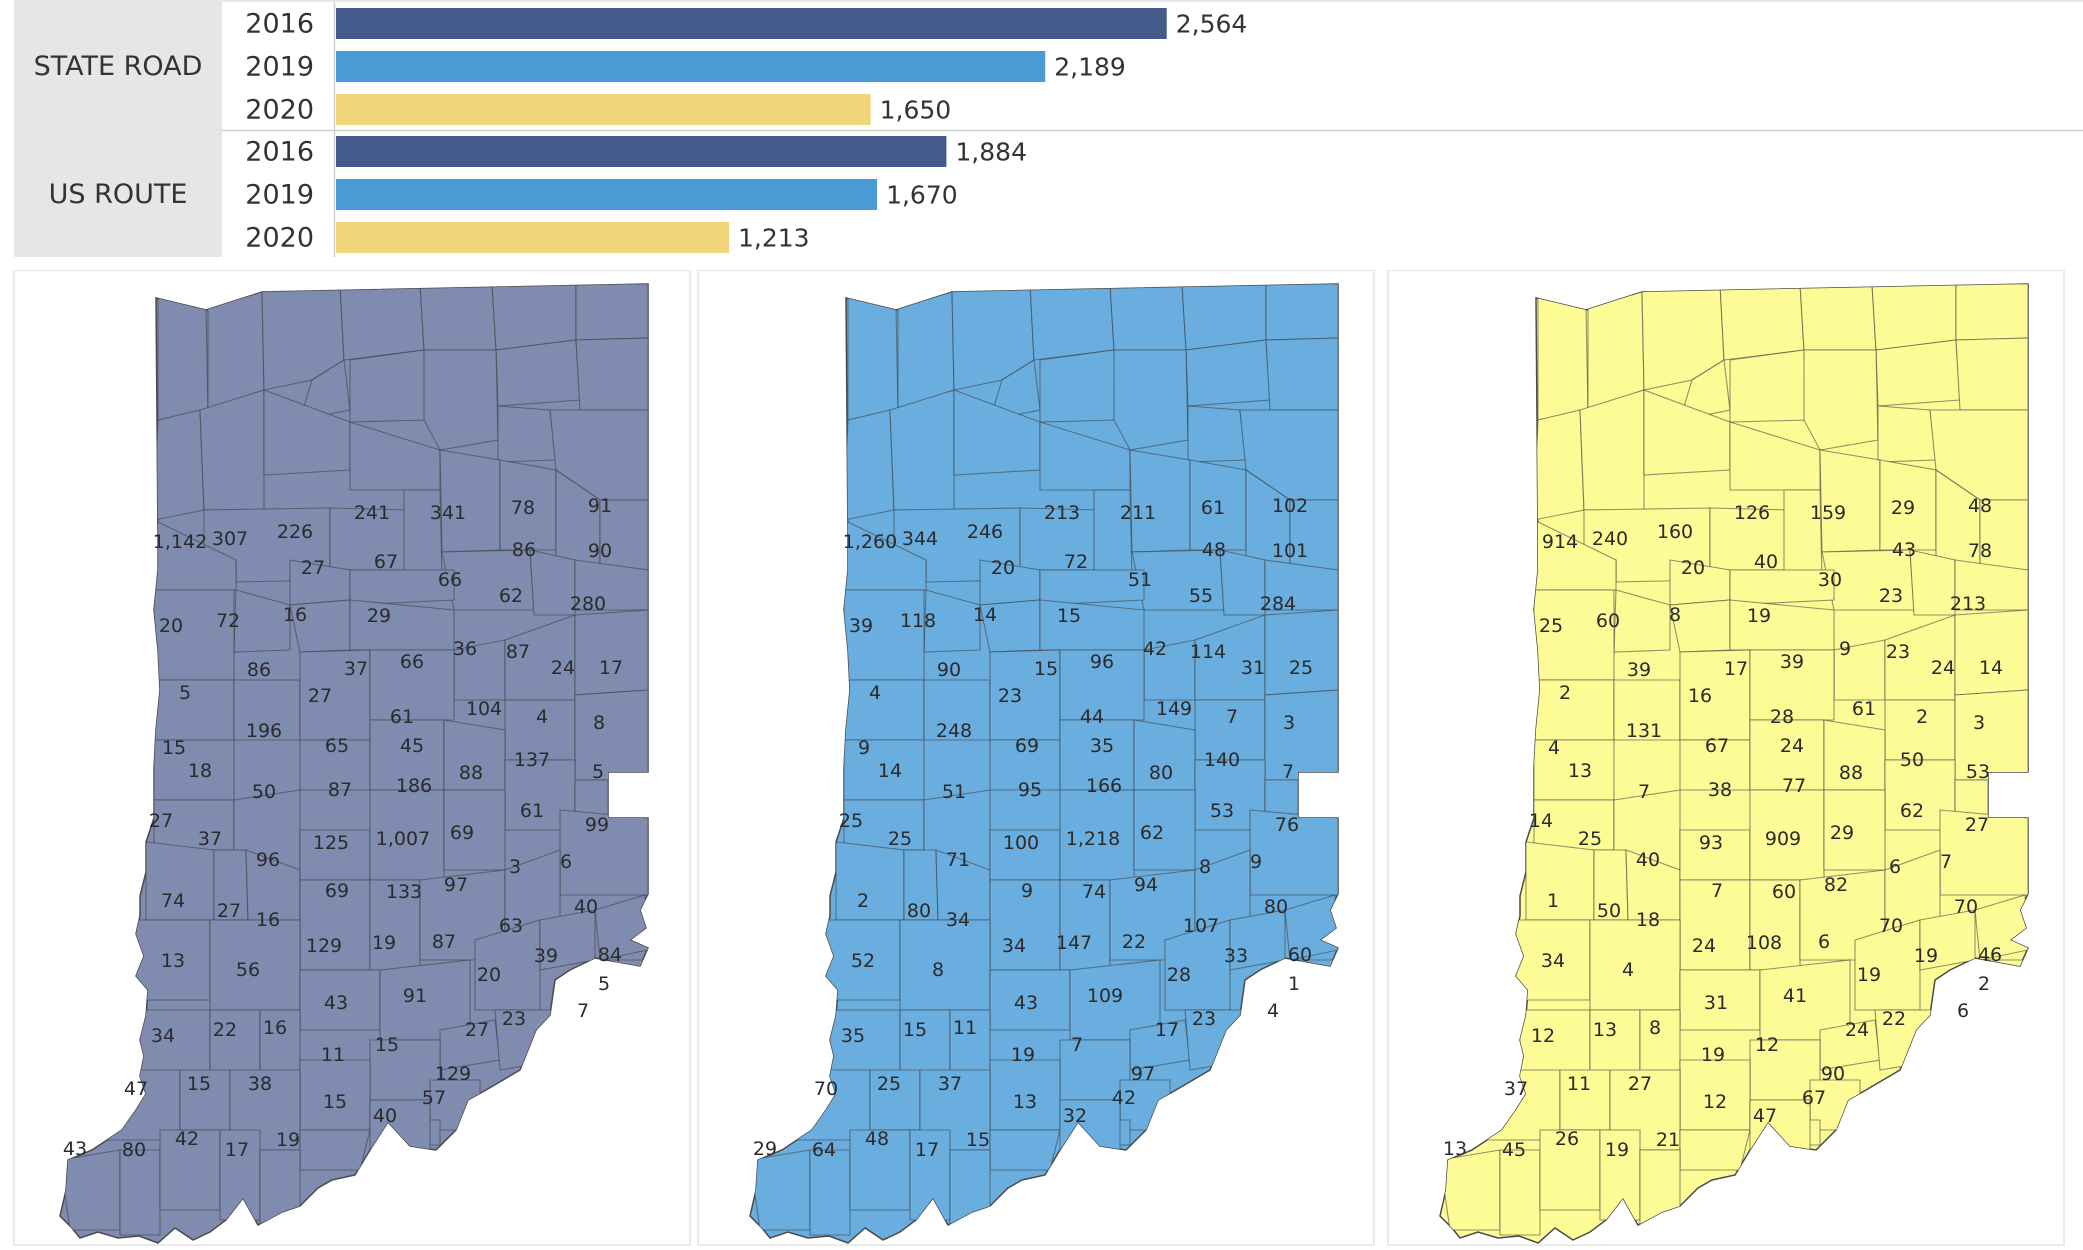 Image resolution: width=2083 pixels, height=1250 pixels. Describe the element at coordinates (922, 195) in the screenshot. I see `value-label: 1,670` at that location.